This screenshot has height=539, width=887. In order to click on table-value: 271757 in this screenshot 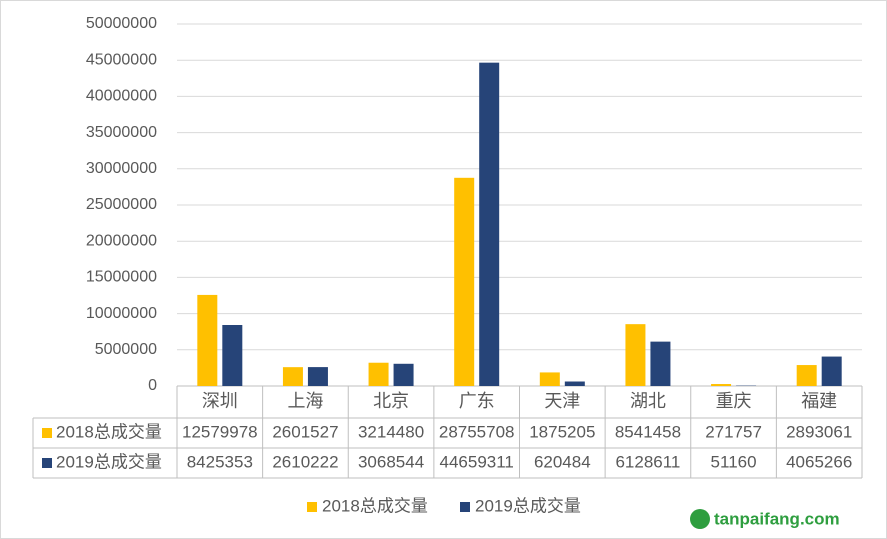, I will do `click(733, 431)`.